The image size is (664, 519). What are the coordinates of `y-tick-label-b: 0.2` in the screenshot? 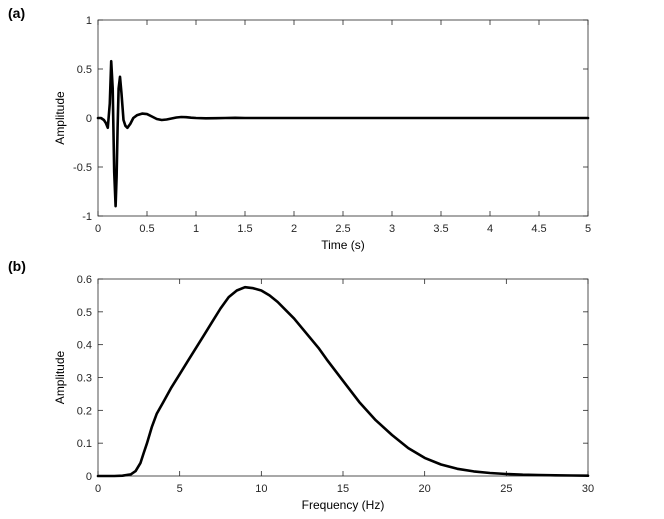 It's located at (84, 411).